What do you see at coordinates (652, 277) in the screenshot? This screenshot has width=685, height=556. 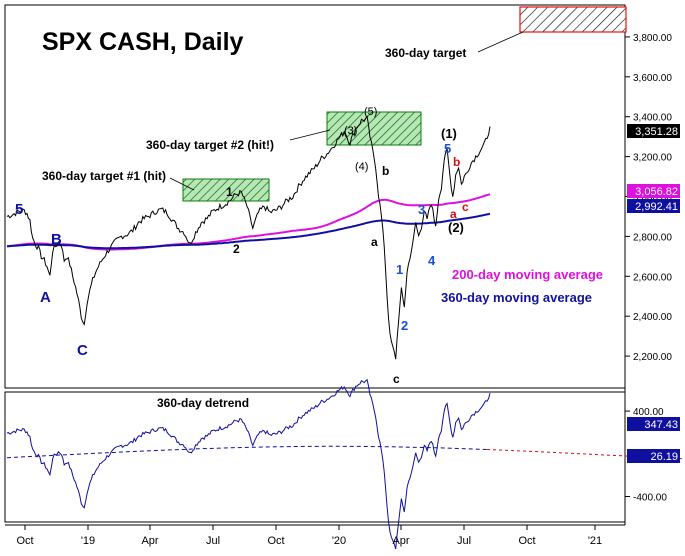 I see `price-tick-label: 2,600.00` at bounding box center [652, 277].